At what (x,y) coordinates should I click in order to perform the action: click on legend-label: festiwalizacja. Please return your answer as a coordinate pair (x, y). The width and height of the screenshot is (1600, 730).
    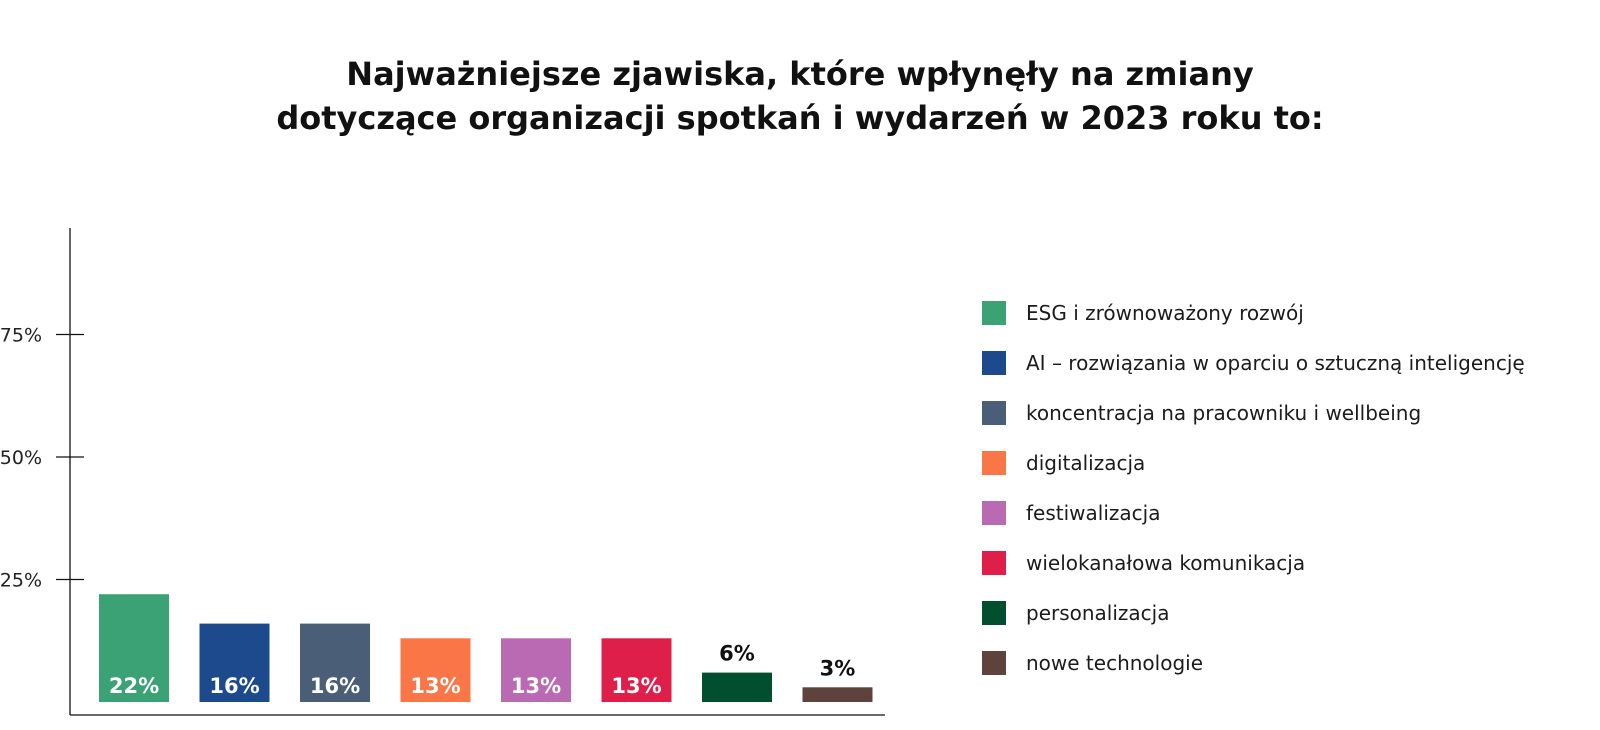
    Looking at the image, I should click on (1093, 513).